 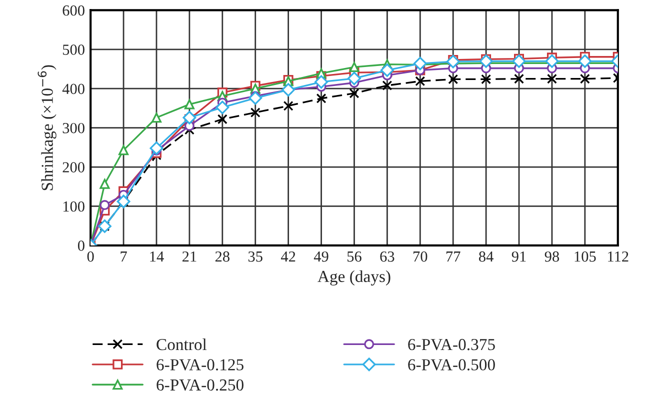 What do you see at coordinates (73, 10) in the screenshot?
I see `y-tick-label: 600` at bounding box center [73, 10].